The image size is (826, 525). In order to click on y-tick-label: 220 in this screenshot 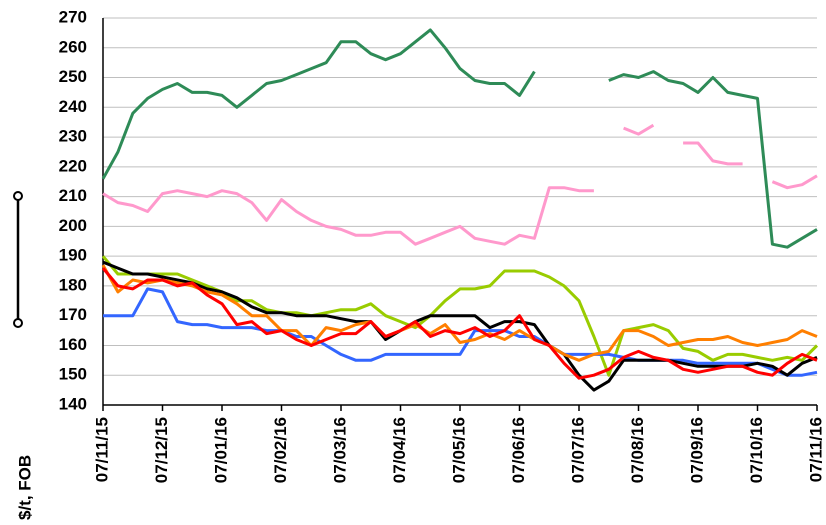, I will do `click(73, 165)`.